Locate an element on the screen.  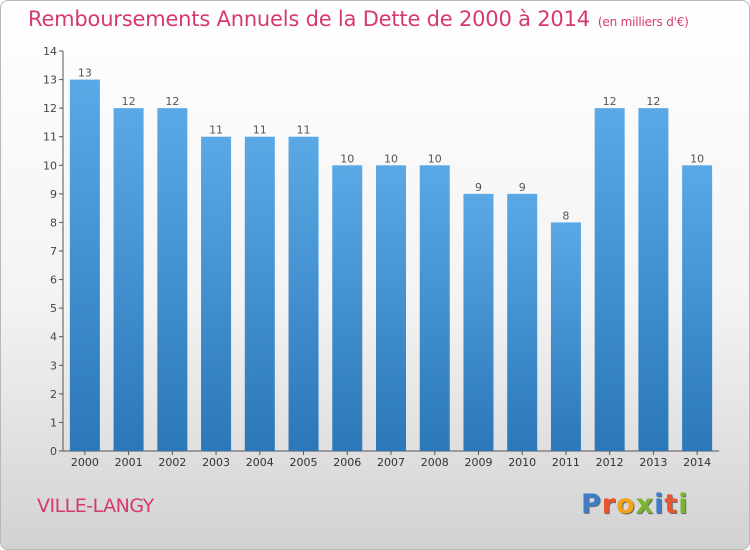
x-tick-label: 2004 is located at coordinates (260, 462).